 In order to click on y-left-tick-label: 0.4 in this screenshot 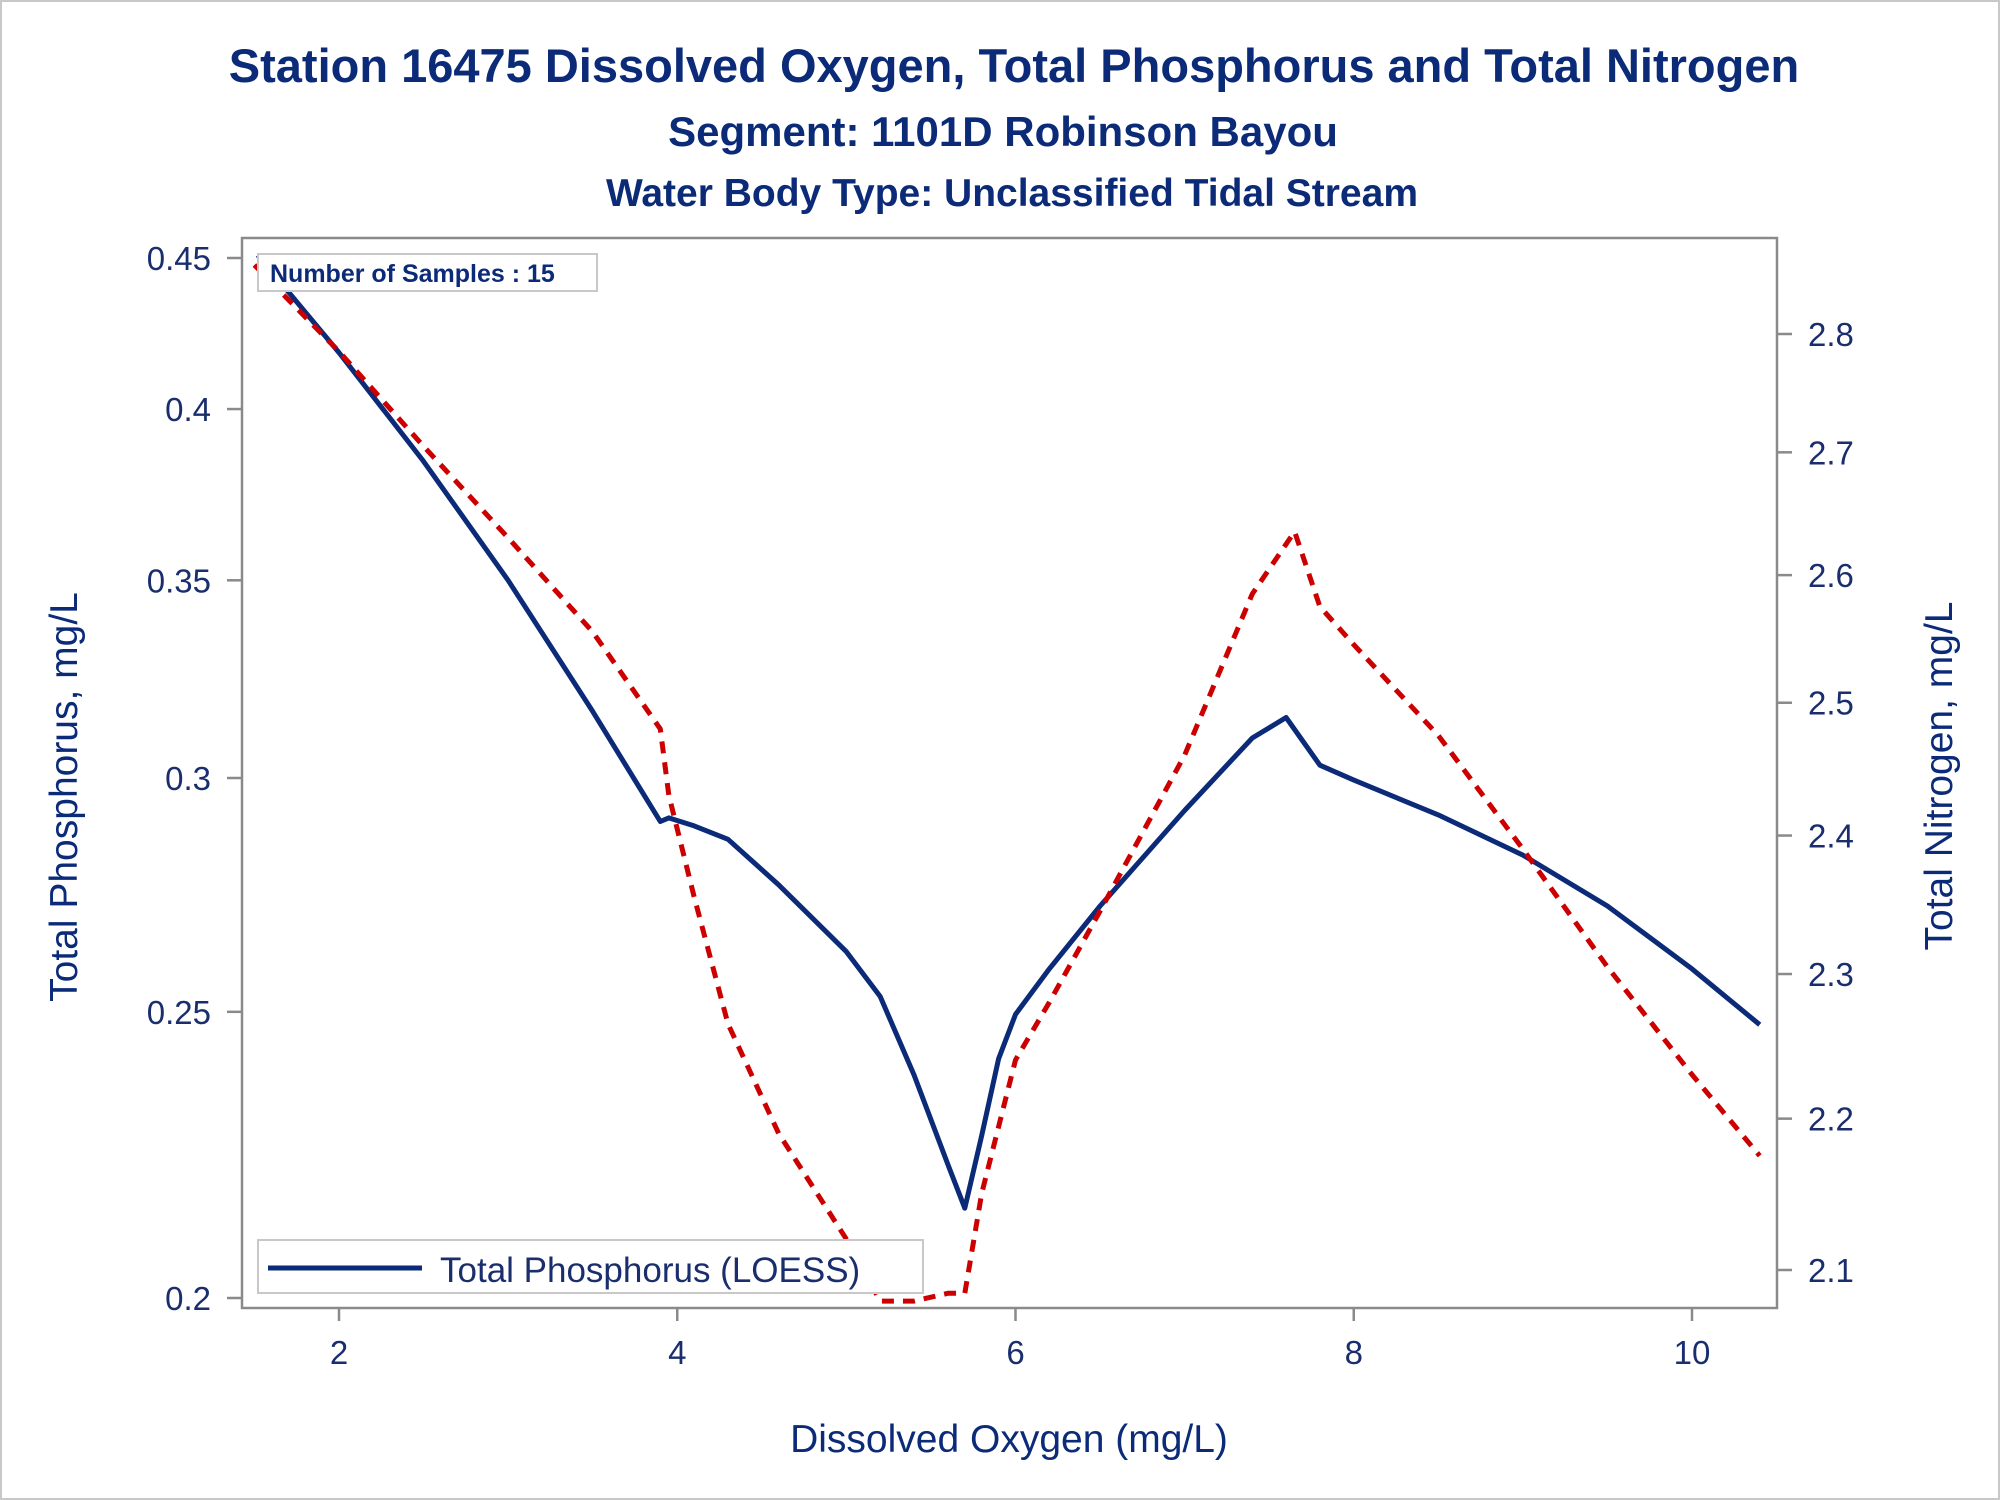, I will do `click(188, 409)`.